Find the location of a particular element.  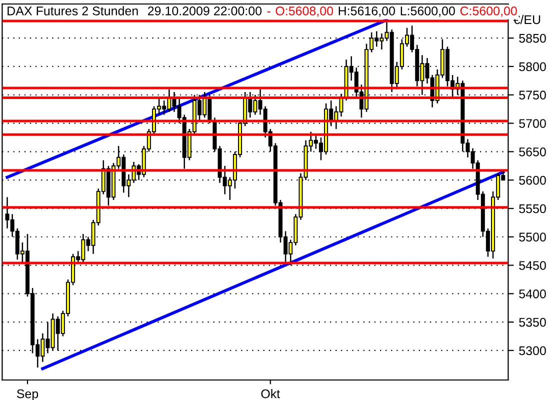

y-tick-label: 5550 is located at coordinates (532, 209).